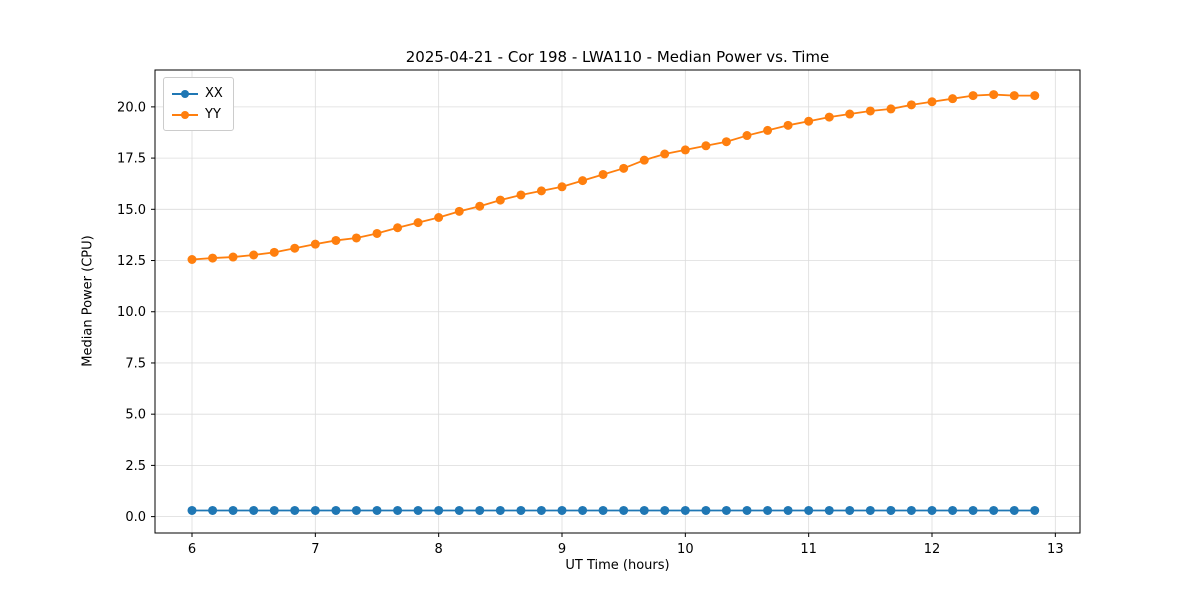 Image resolution: width=1200 pixels, height=600 pixels. What do you see at coordinates (932, 549) in the screenshot?
I see `svg-text: 12` at bounding box center [932, 549].